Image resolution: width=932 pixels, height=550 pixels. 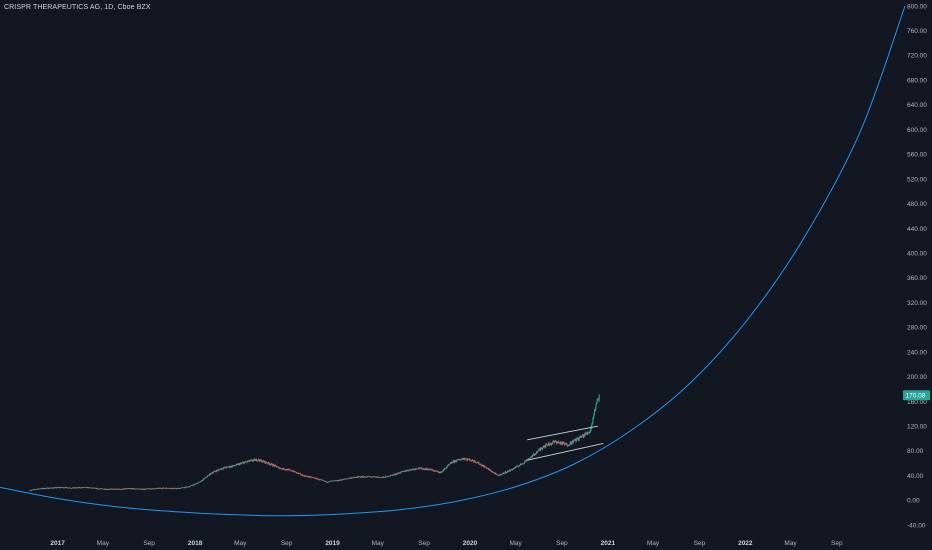 I want to click on channel-upper-line, so click(x=562, y=433).